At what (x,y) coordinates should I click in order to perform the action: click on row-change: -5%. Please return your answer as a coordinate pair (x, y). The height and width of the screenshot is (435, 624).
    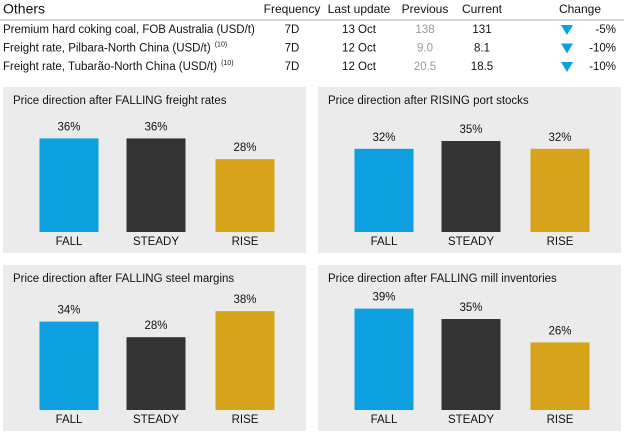
    Looking at the image, I should click on (606, 30).